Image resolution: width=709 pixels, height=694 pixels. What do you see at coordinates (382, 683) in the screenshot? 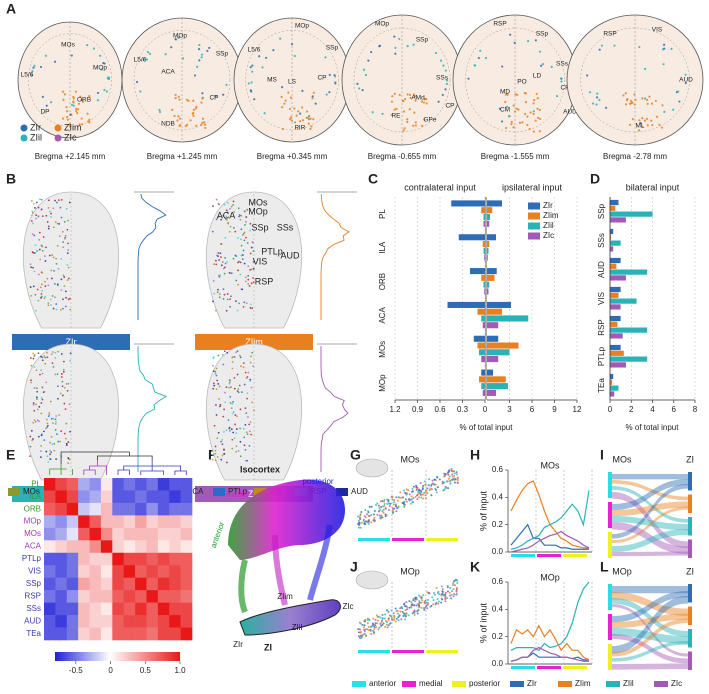
I see `legend-label: anterior` at bounding box center [382, 683].